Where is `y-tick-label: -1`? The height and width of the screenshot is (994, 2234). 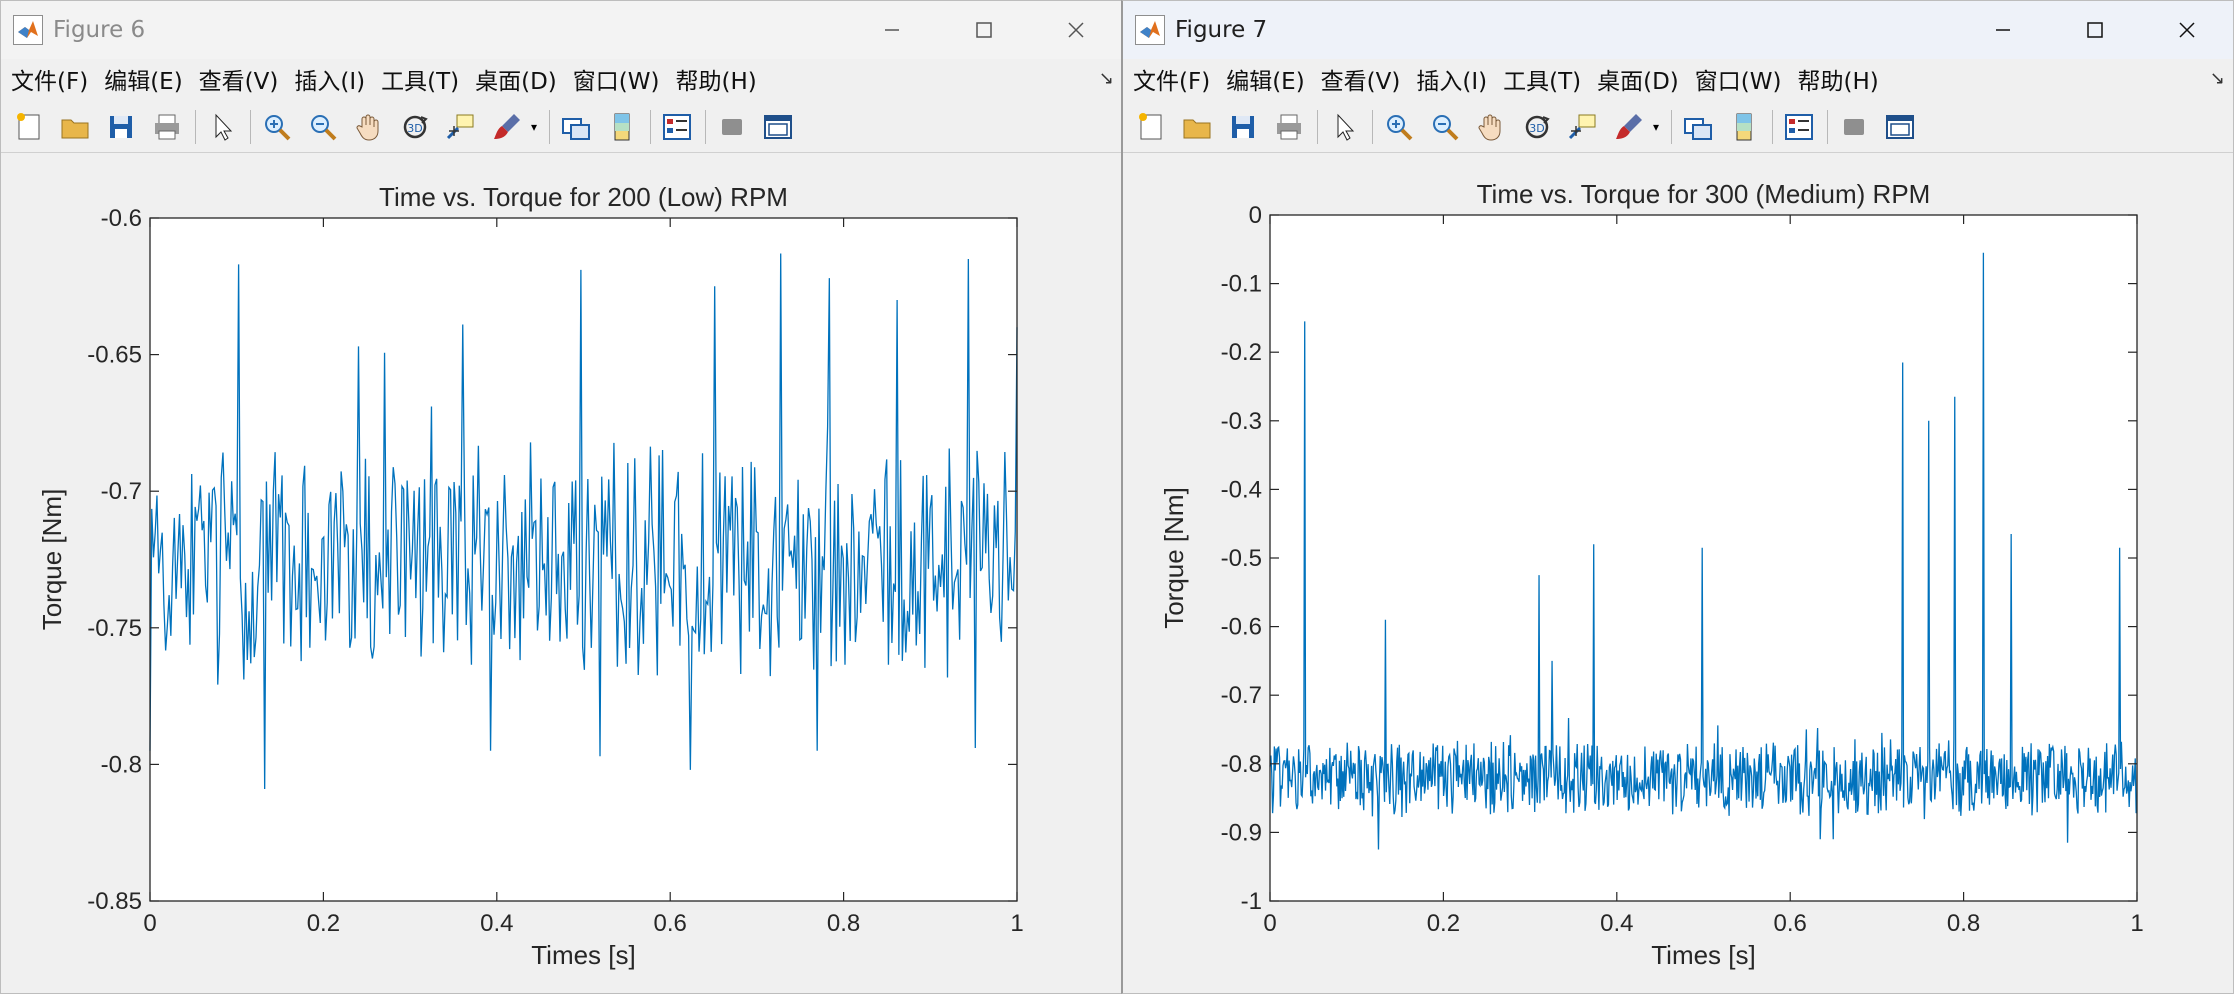 y-tick-label: -1 is located at coordinates (1251, 901).